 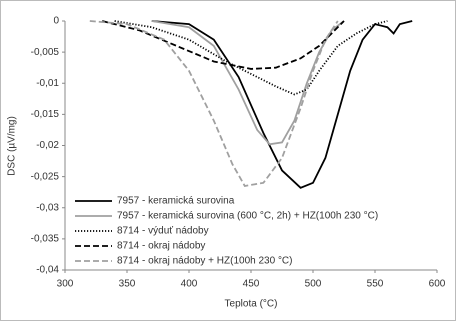 What do you see at coordinates (47, 207) in the screenshot?
I see `y-tick-label: -0,03` at bounding box center [47, 207].